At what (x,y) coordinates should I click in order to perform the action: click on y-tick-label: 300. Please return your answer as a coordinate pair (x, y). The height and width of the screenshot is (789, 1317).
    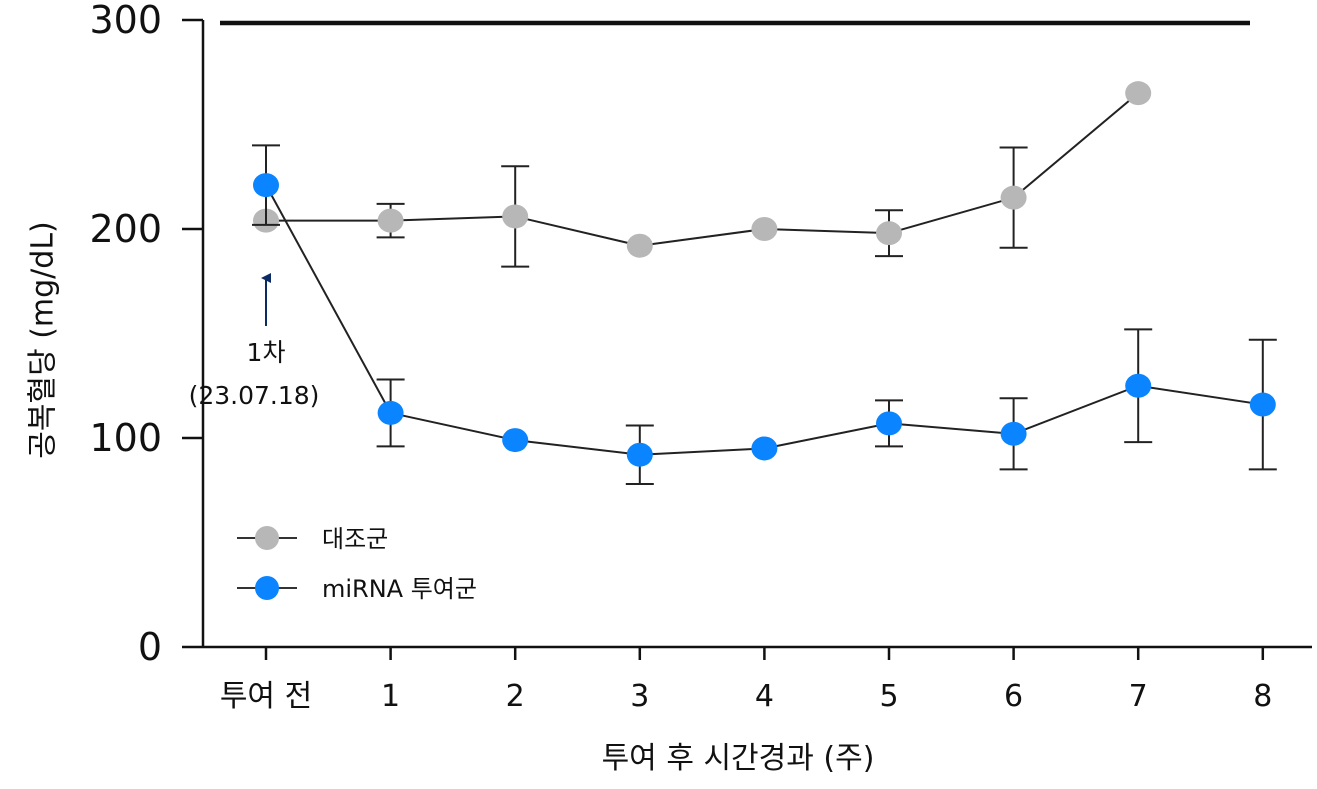
    Looking at the image, I should click on (125, 21).